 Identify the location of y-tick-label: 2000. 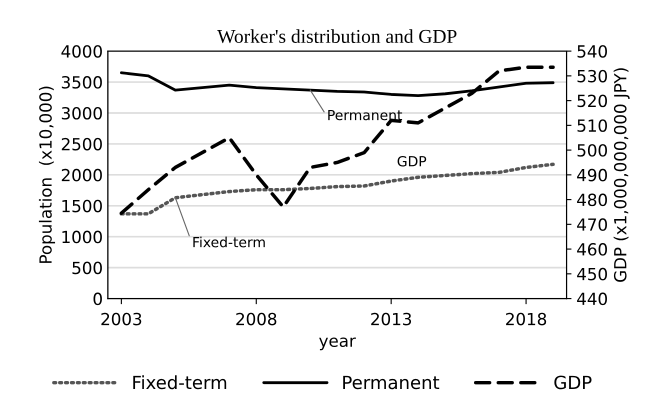
(82, 175).